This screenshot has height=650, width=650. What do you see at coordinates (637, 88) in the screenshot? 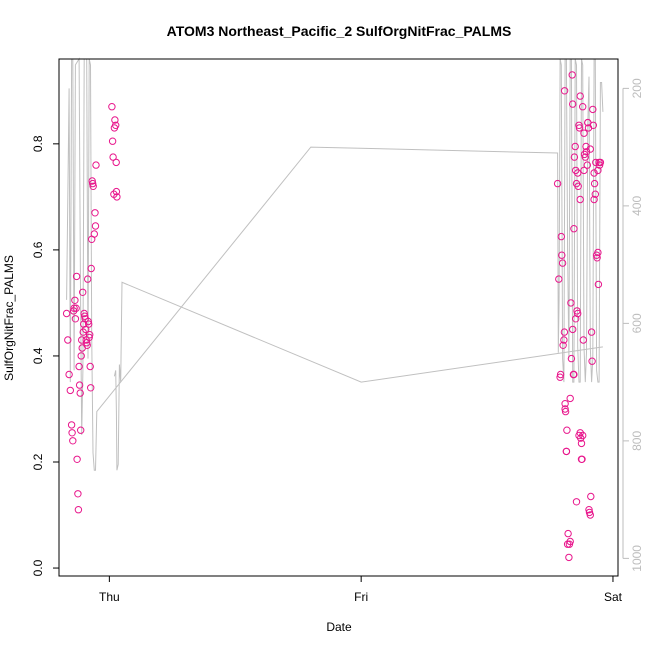
I see `y2-tick-label: 200` at bounding box center [637, 88].